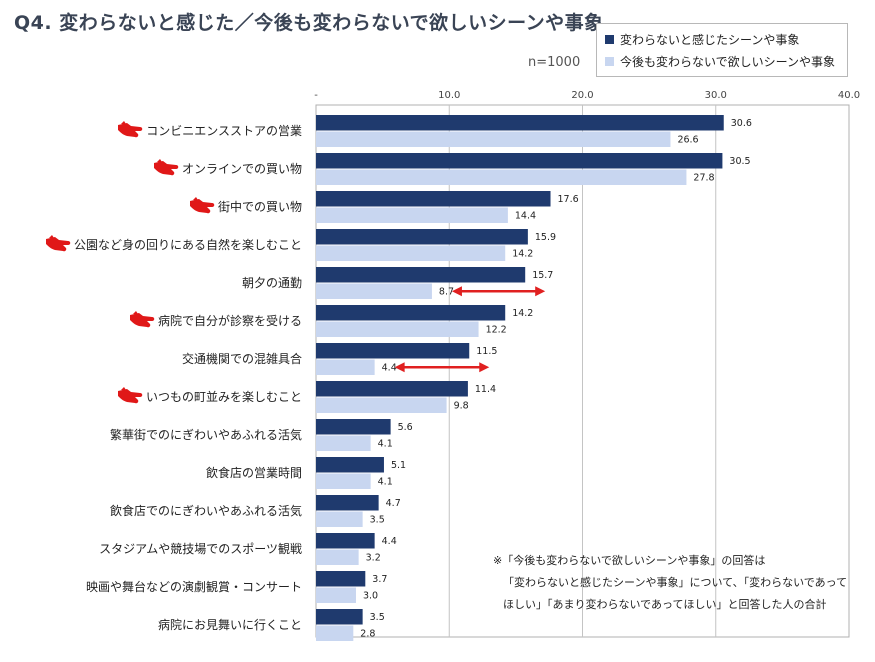 The image size is (875, 662). What do you see at coordinates (389, 541) in the screenshot?
I see `data-label-series1: 4.4` at bounding box center [389, 541].